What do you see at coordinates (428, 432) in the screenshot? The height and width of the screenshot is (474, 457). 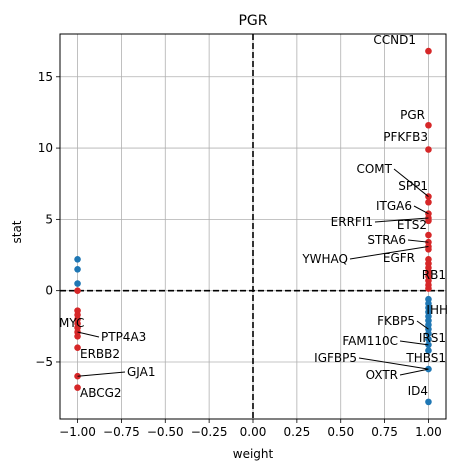 I see `x-tick-label: 1.00` at bounding box center [428, 432].